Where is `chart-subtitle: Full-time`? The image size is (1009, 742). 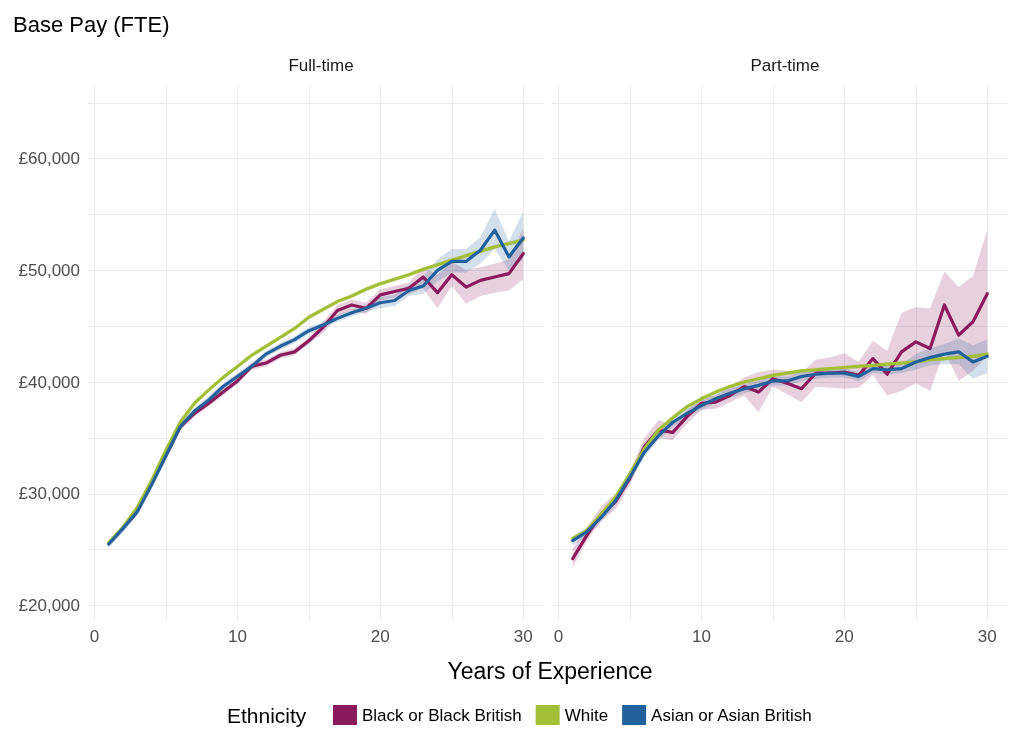 chart-subtitle: Full-time is located at coordinates (321, 65).